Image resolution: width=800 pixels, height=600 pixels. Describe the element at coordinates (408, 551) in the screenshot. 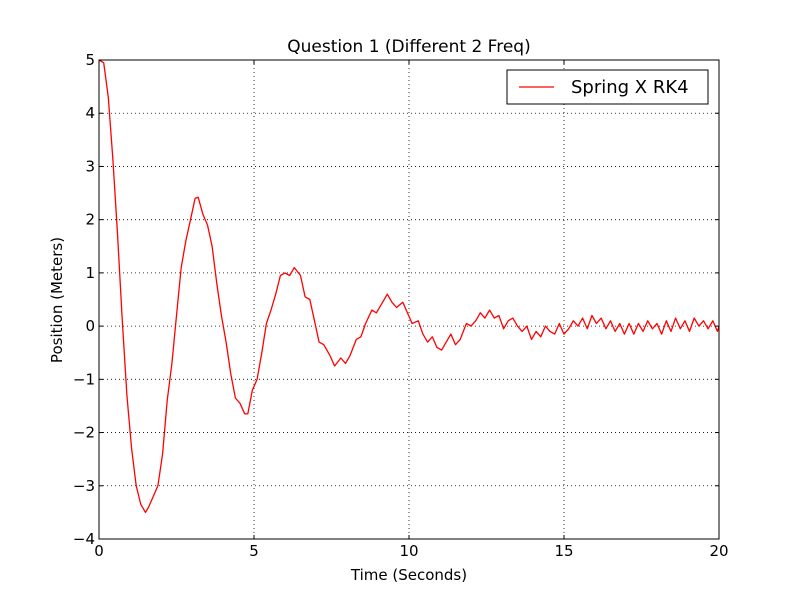

I see `x-tick-label: 10` at that location.